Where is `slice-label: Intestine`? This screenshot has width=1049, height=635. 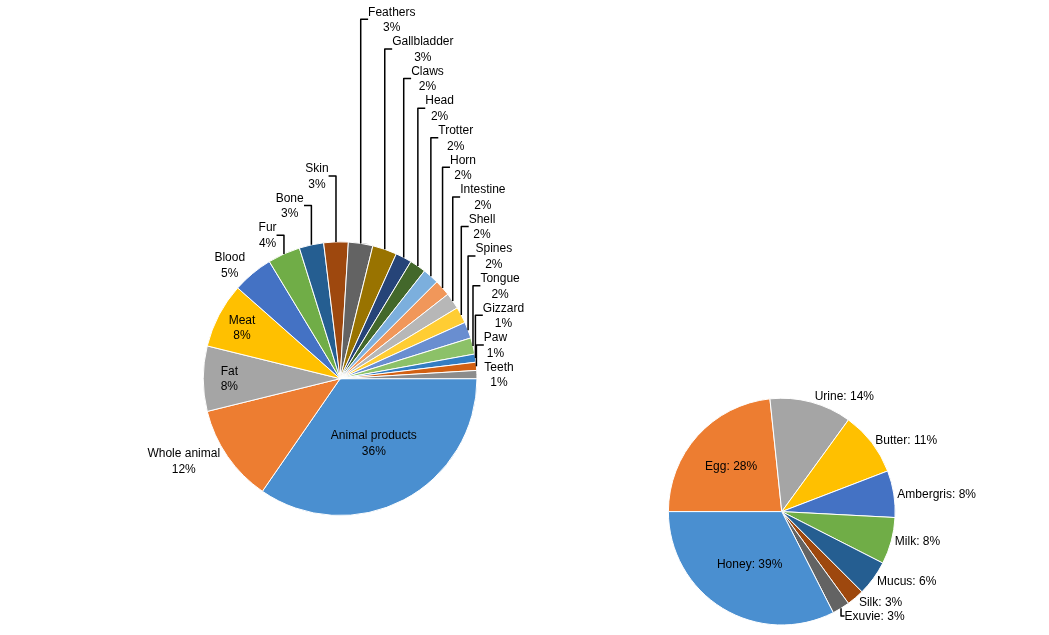 slice-label: Intestine is located at coordinates (483, 189).